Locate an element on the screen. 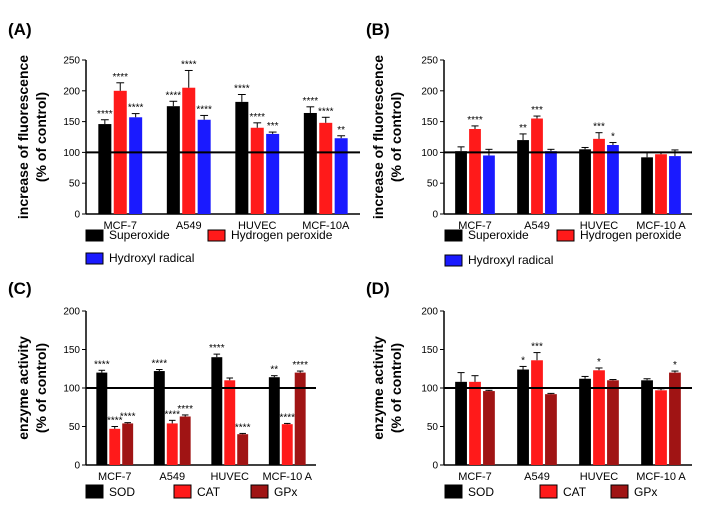 The image size is (703, 520). panel-label: (B) is located at coordinates (378, 29).